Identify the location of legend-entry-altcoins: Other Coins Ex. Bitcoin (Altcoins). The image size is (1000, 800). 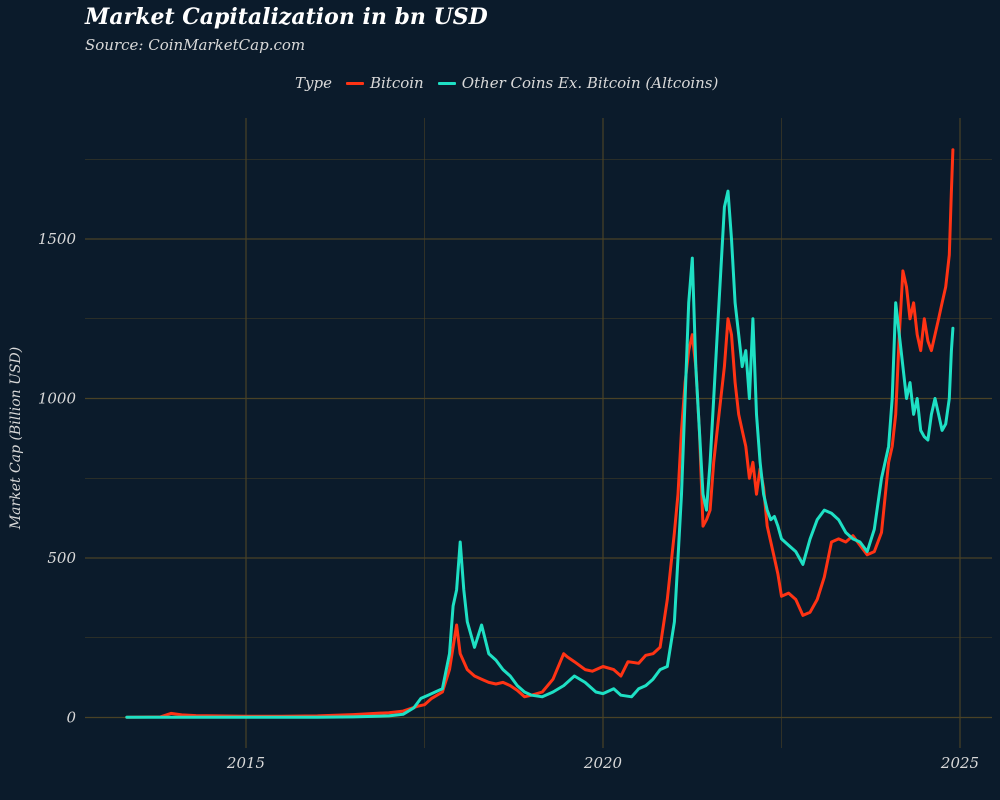
(578, 83).